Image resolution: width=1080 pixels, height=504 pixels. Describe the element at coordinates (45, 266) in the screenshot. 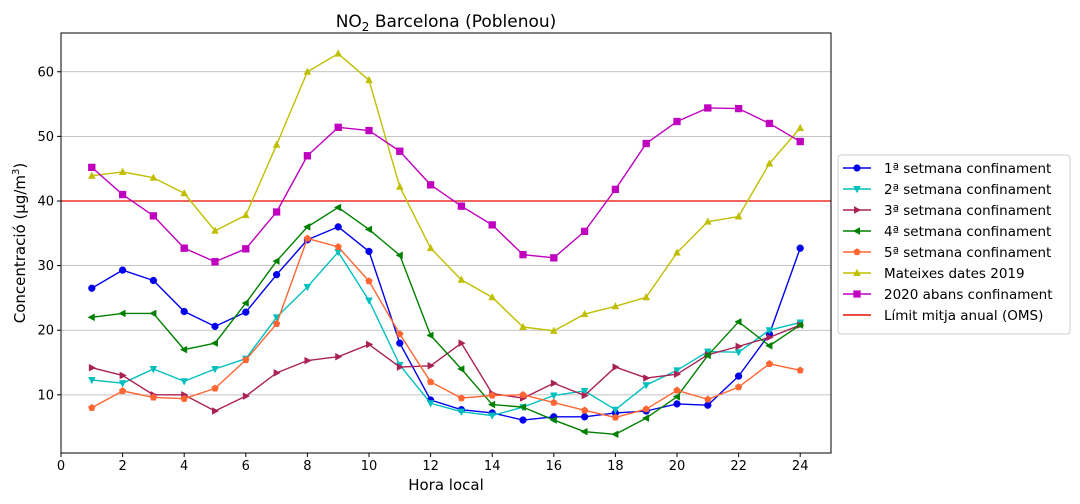

I see `y-tick-label: 30` at that location.